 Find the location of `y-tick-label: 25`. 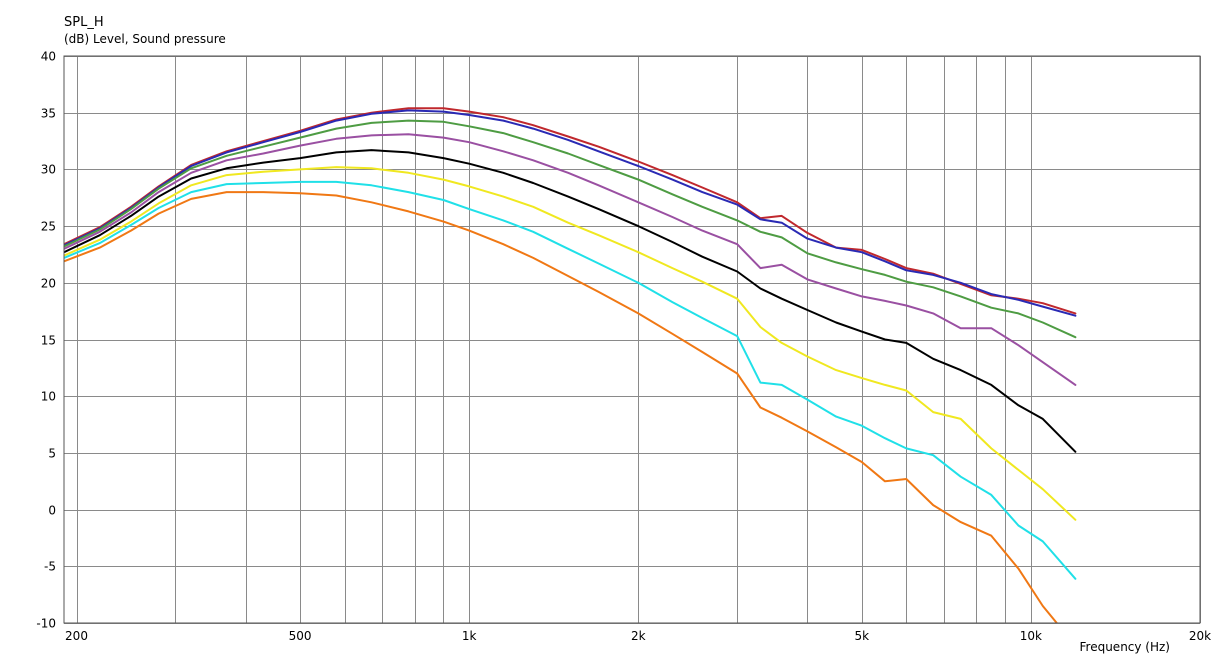

y-tick-label: 25 is located at coordinates (48, 227).